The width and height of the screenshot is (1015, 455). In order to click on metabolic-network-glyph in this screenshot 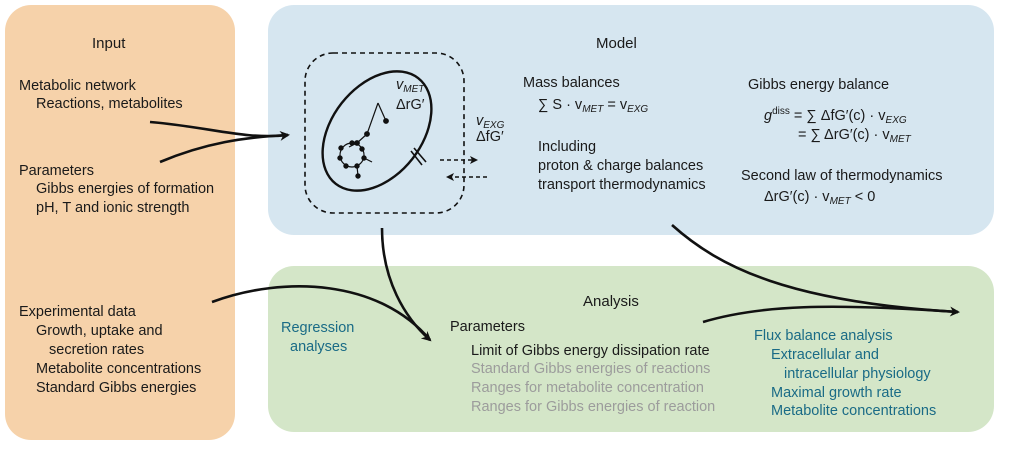, I will do `click(363, 140)`.